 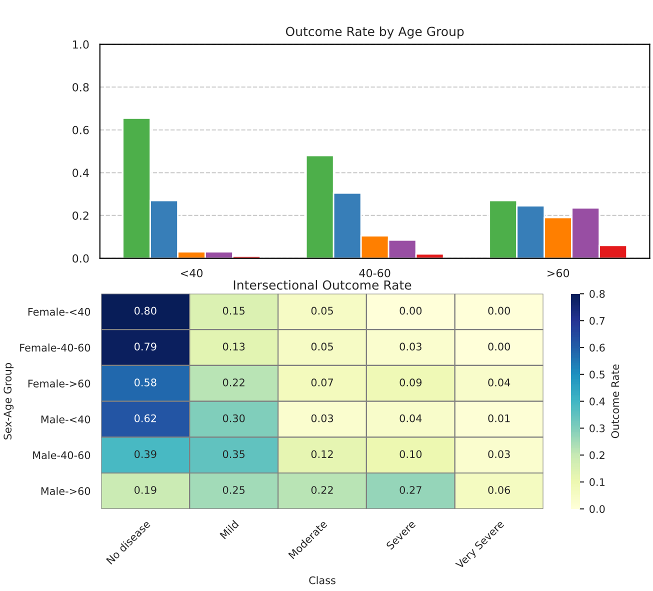 What do you see at coordinates (597, 374) in the screenshot?
I see `color-bar-label: 0.5` at bounding box center [597, 374].